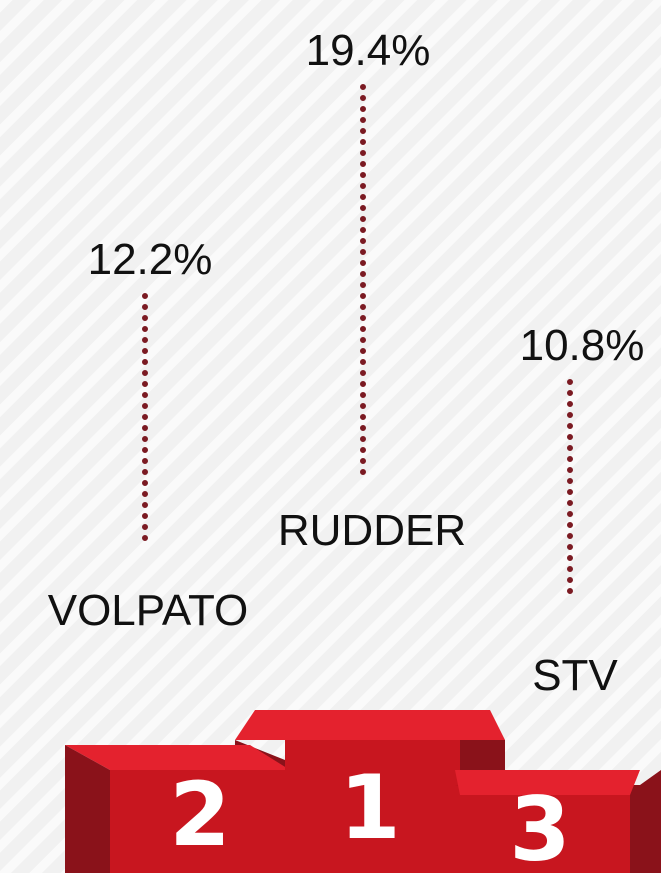  I want to click on category-label: VOLPATO, so click(148, 610).